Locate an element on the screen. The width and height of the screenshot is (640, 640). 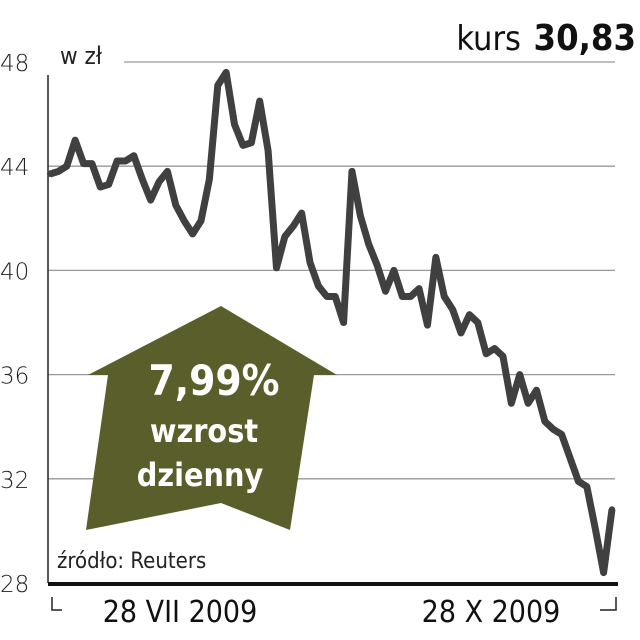
y-tick-label: 32 is located at coordinates (14, 481).